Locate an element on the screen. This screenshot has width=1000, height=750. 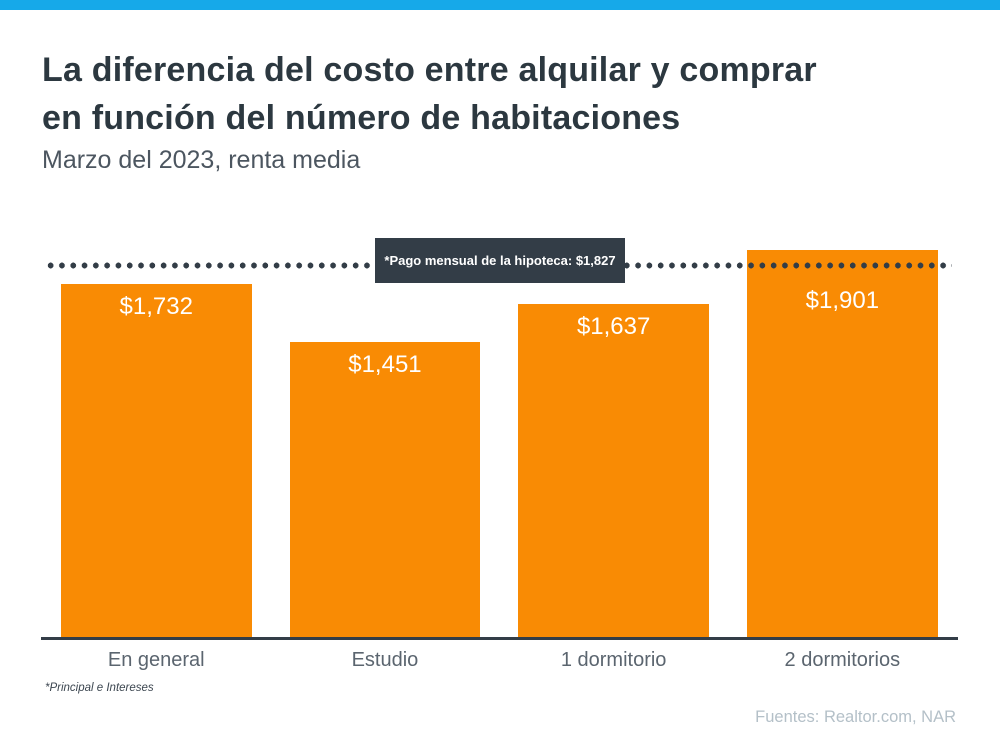
page-title-line-2: en función del número de habitaciones is located at coordinates (361, 118).